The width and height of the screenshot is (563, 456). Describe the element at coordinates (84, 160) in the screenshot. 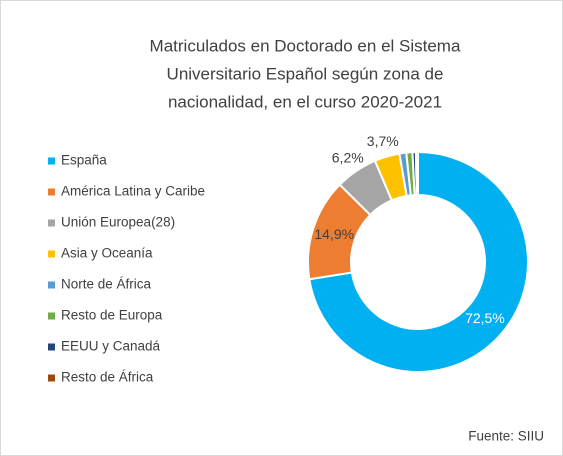

I see `legend-label: España` at that location.